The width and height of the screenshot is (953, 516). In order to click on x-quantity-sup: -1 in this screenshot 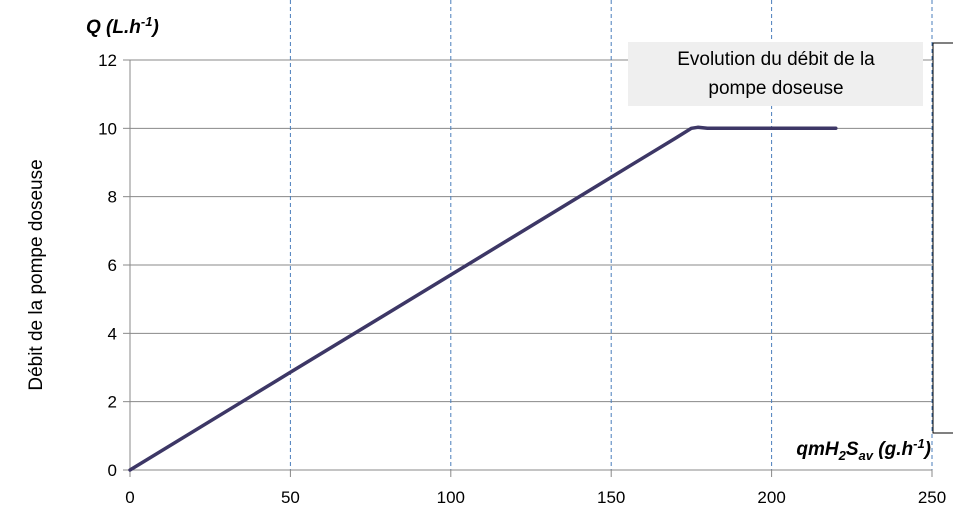, I will do `click(919, 443)`.